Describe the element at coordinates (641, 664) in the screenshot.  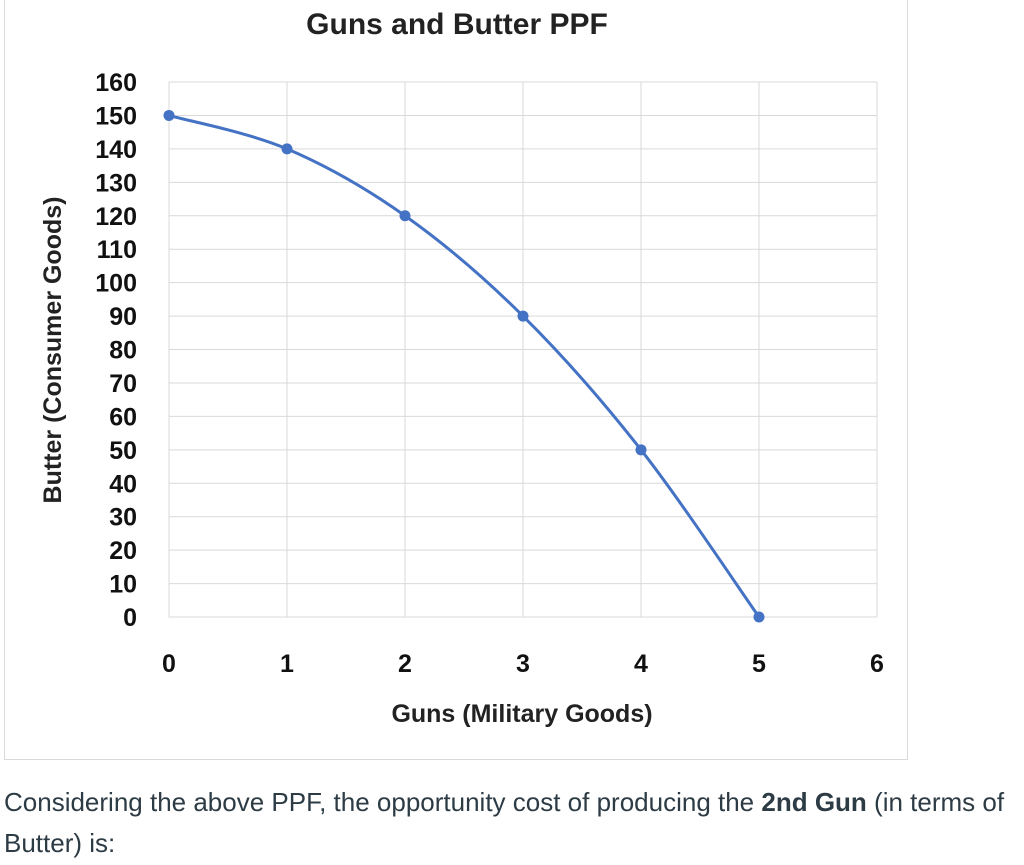
I see `x-tick-label: 4` at that location.